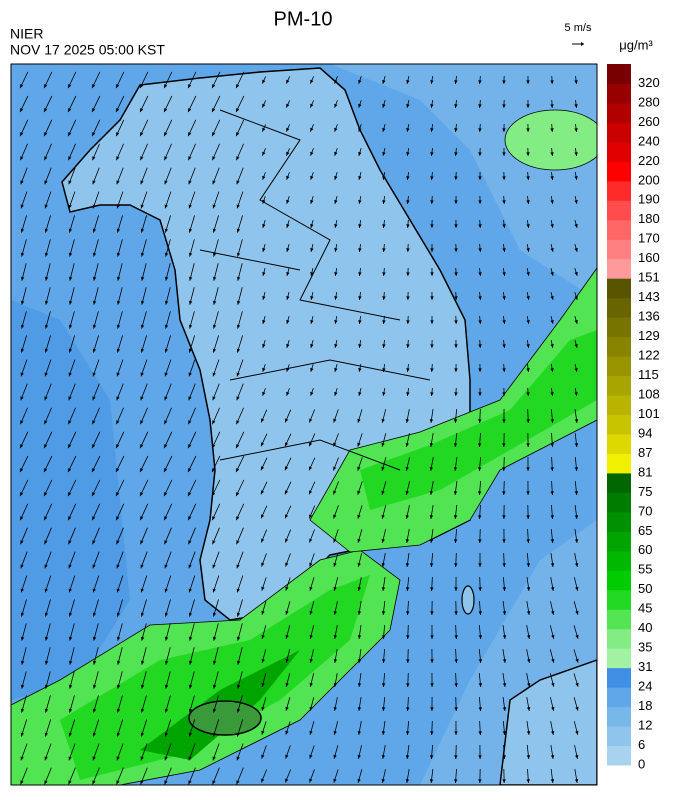 This screenshot has width=673, height=800. I want to click on colorbar-label: 0, so click(641, 763).